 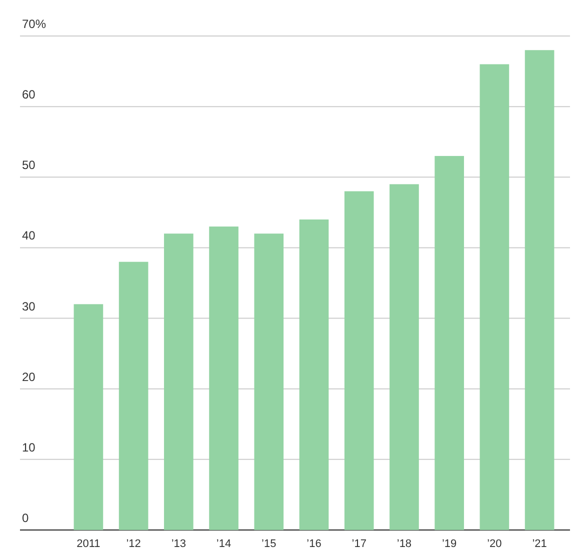 What do you see at coordinates (404, 544) in the screenshot?
I see `x-tick-label: ’18` at bounding box center [404, 544].